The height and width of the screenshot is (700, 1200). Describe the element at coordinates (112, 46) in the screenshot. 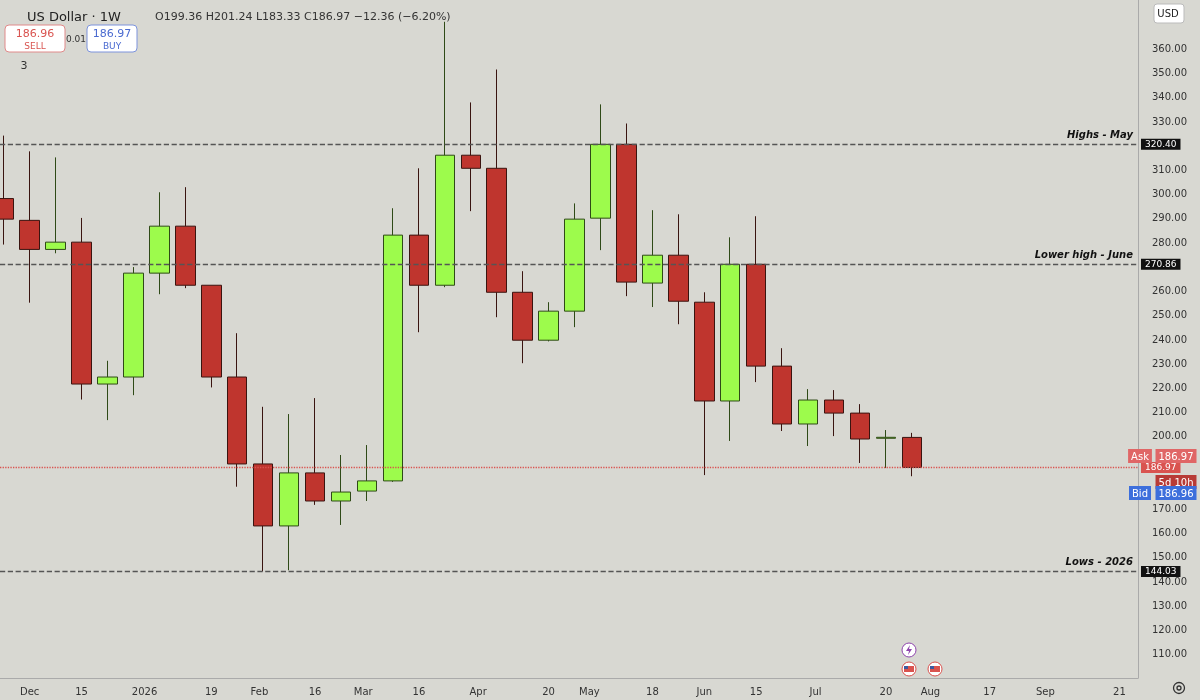

I see `annotation: BUY` at that location.